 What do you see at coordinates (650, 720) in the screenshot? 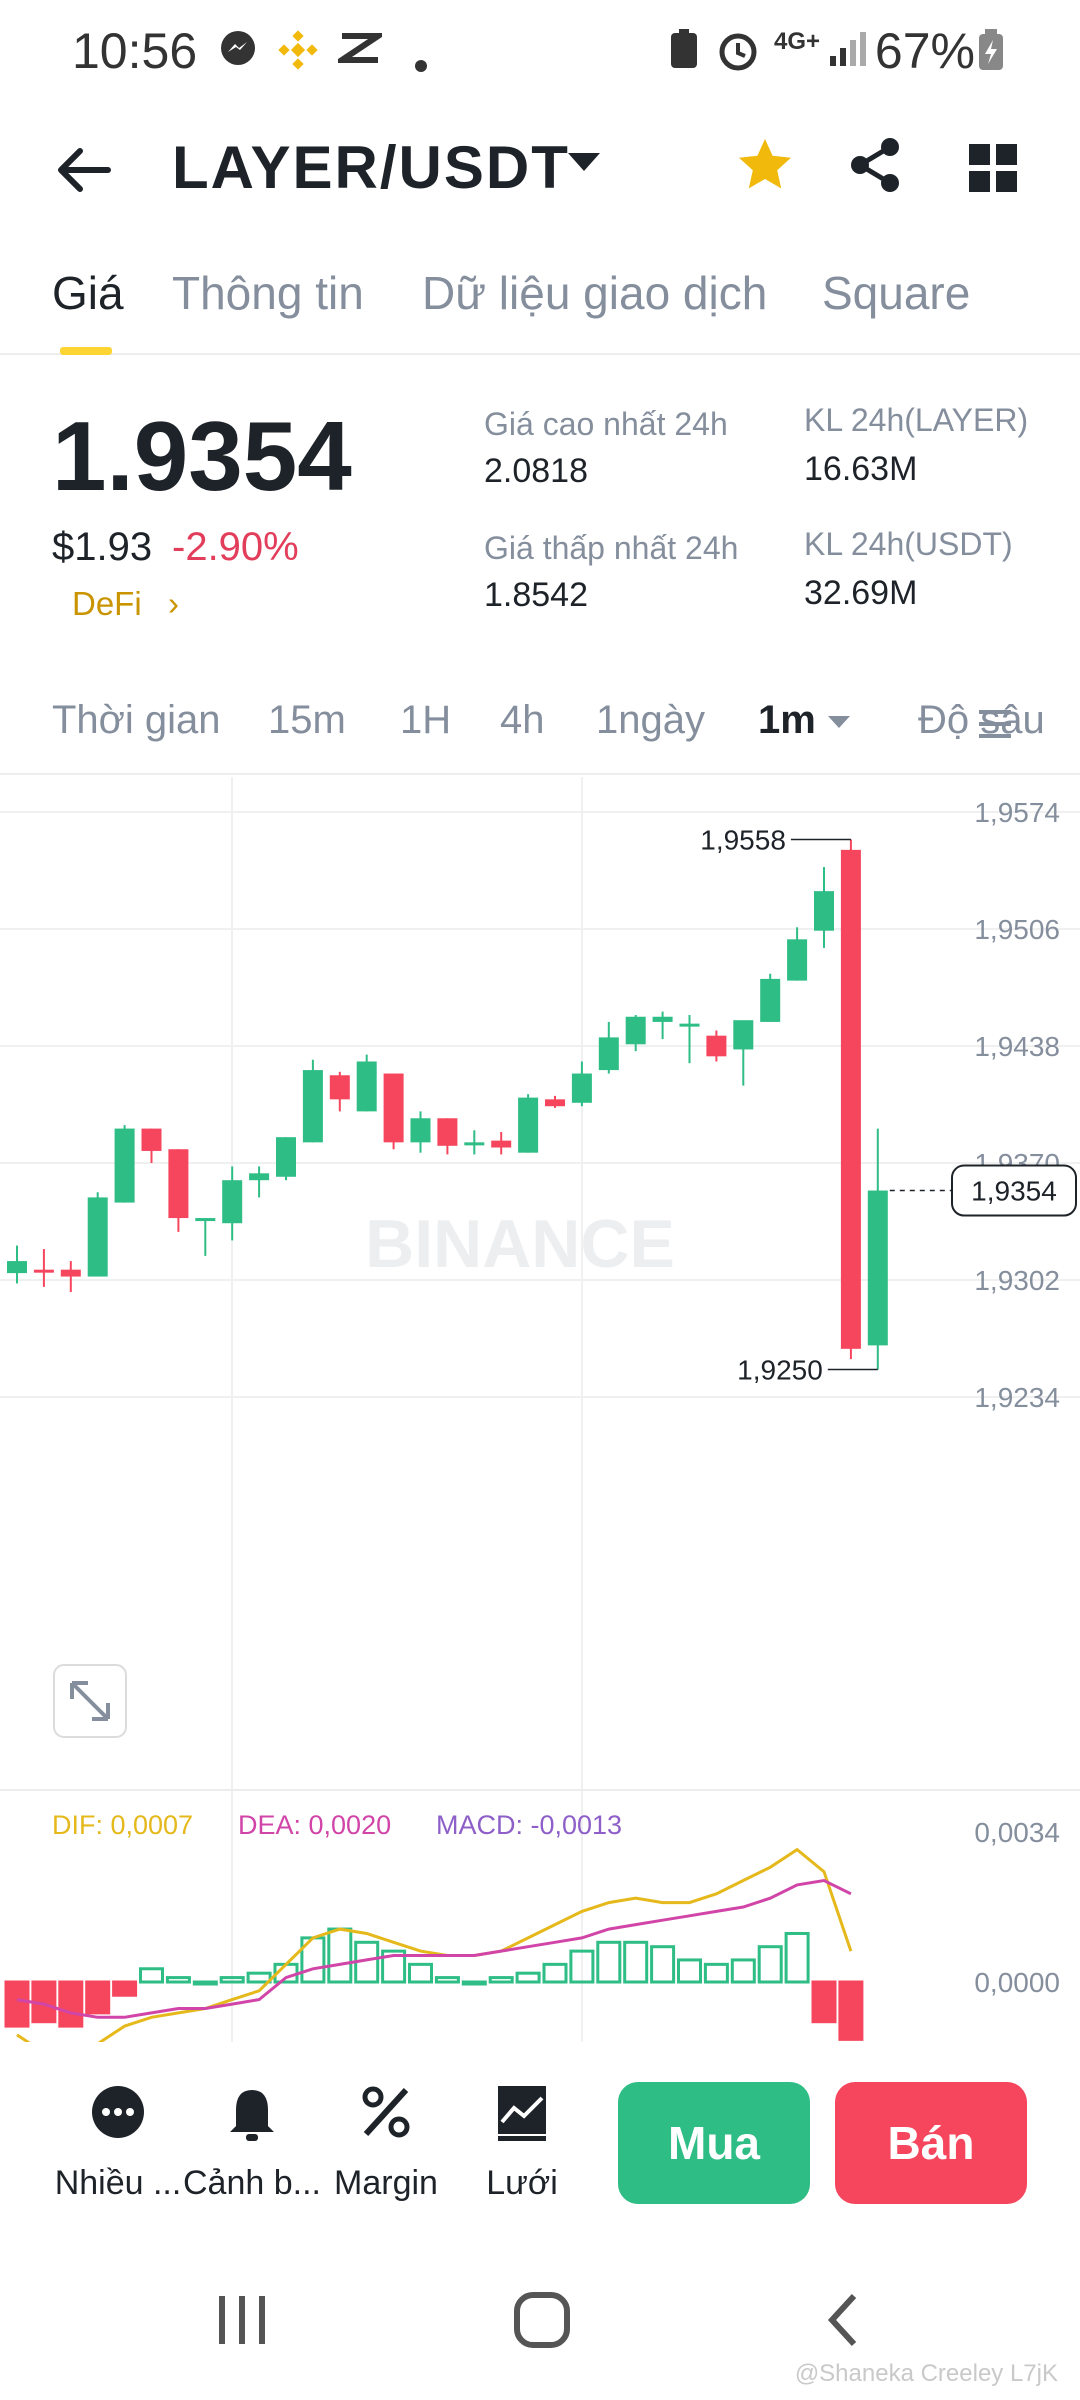
I see `interval-1day: 1ngày` at bounding box center [650, 720].